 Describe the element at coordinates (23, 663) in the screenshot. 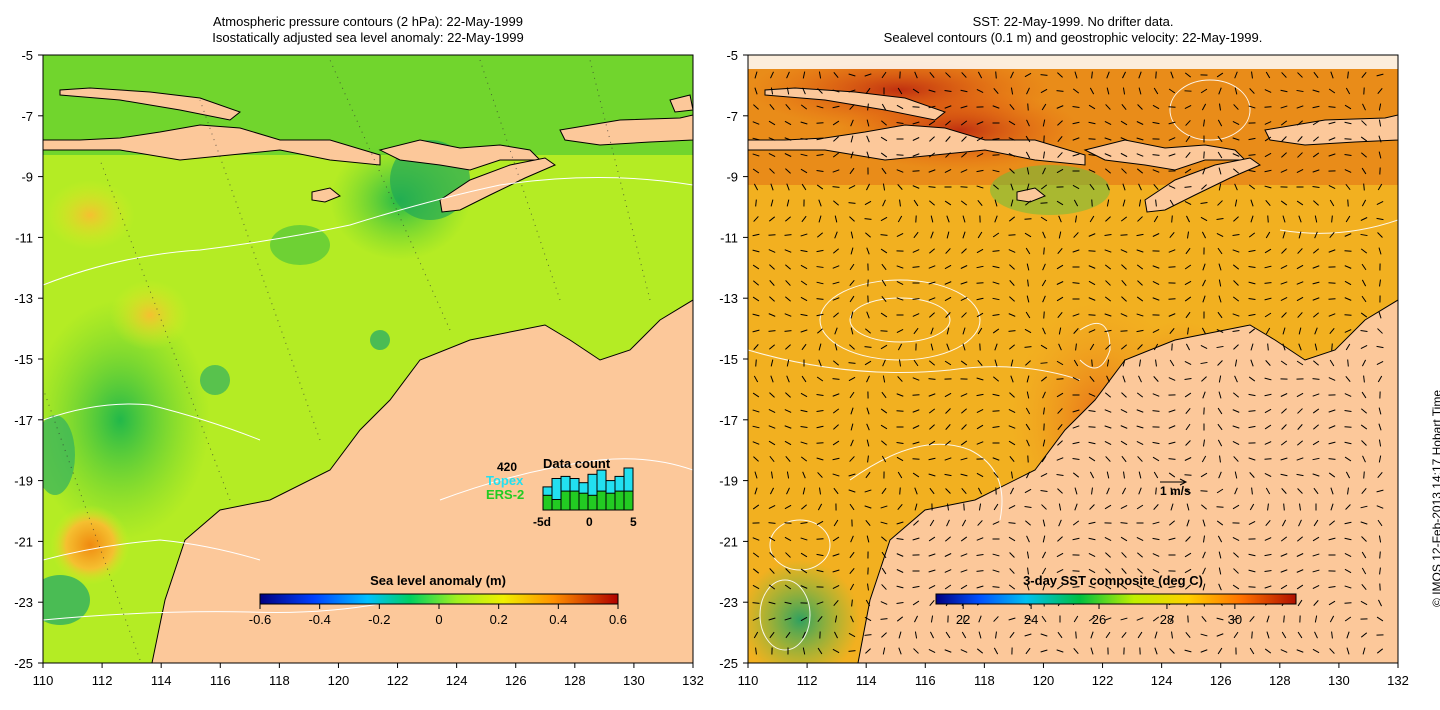

I see `left-lat-tick: -25` at that location.